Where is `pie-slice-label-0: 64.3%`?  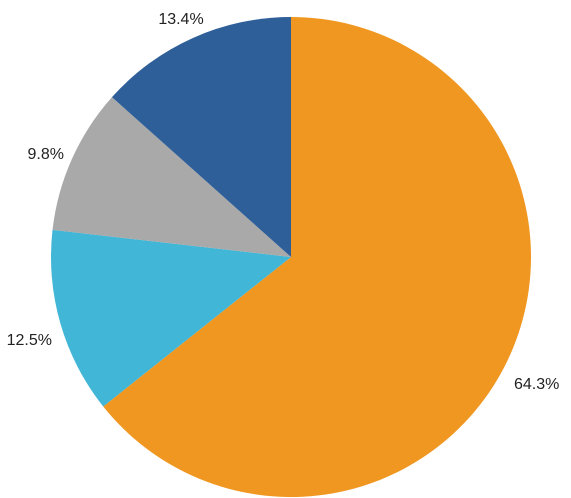 pie-slice-label-0: 64.3% is located at coordinates (536, 384).